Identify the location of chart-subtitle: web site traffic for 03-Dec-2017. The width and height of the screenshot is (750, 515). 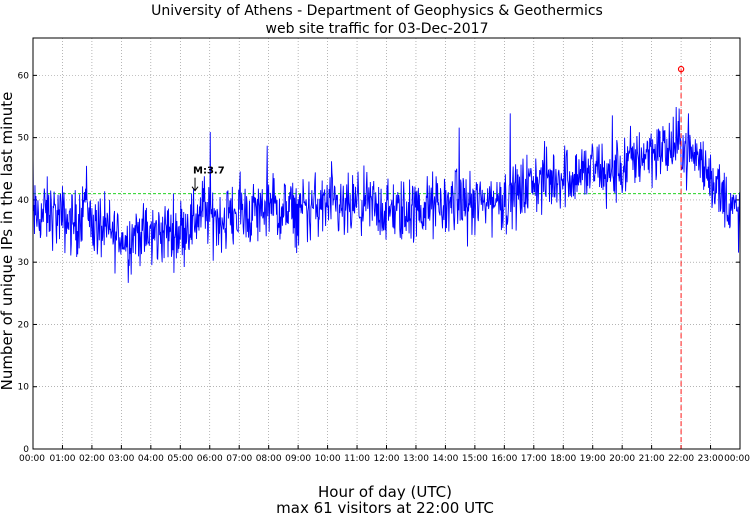
(377, 29).